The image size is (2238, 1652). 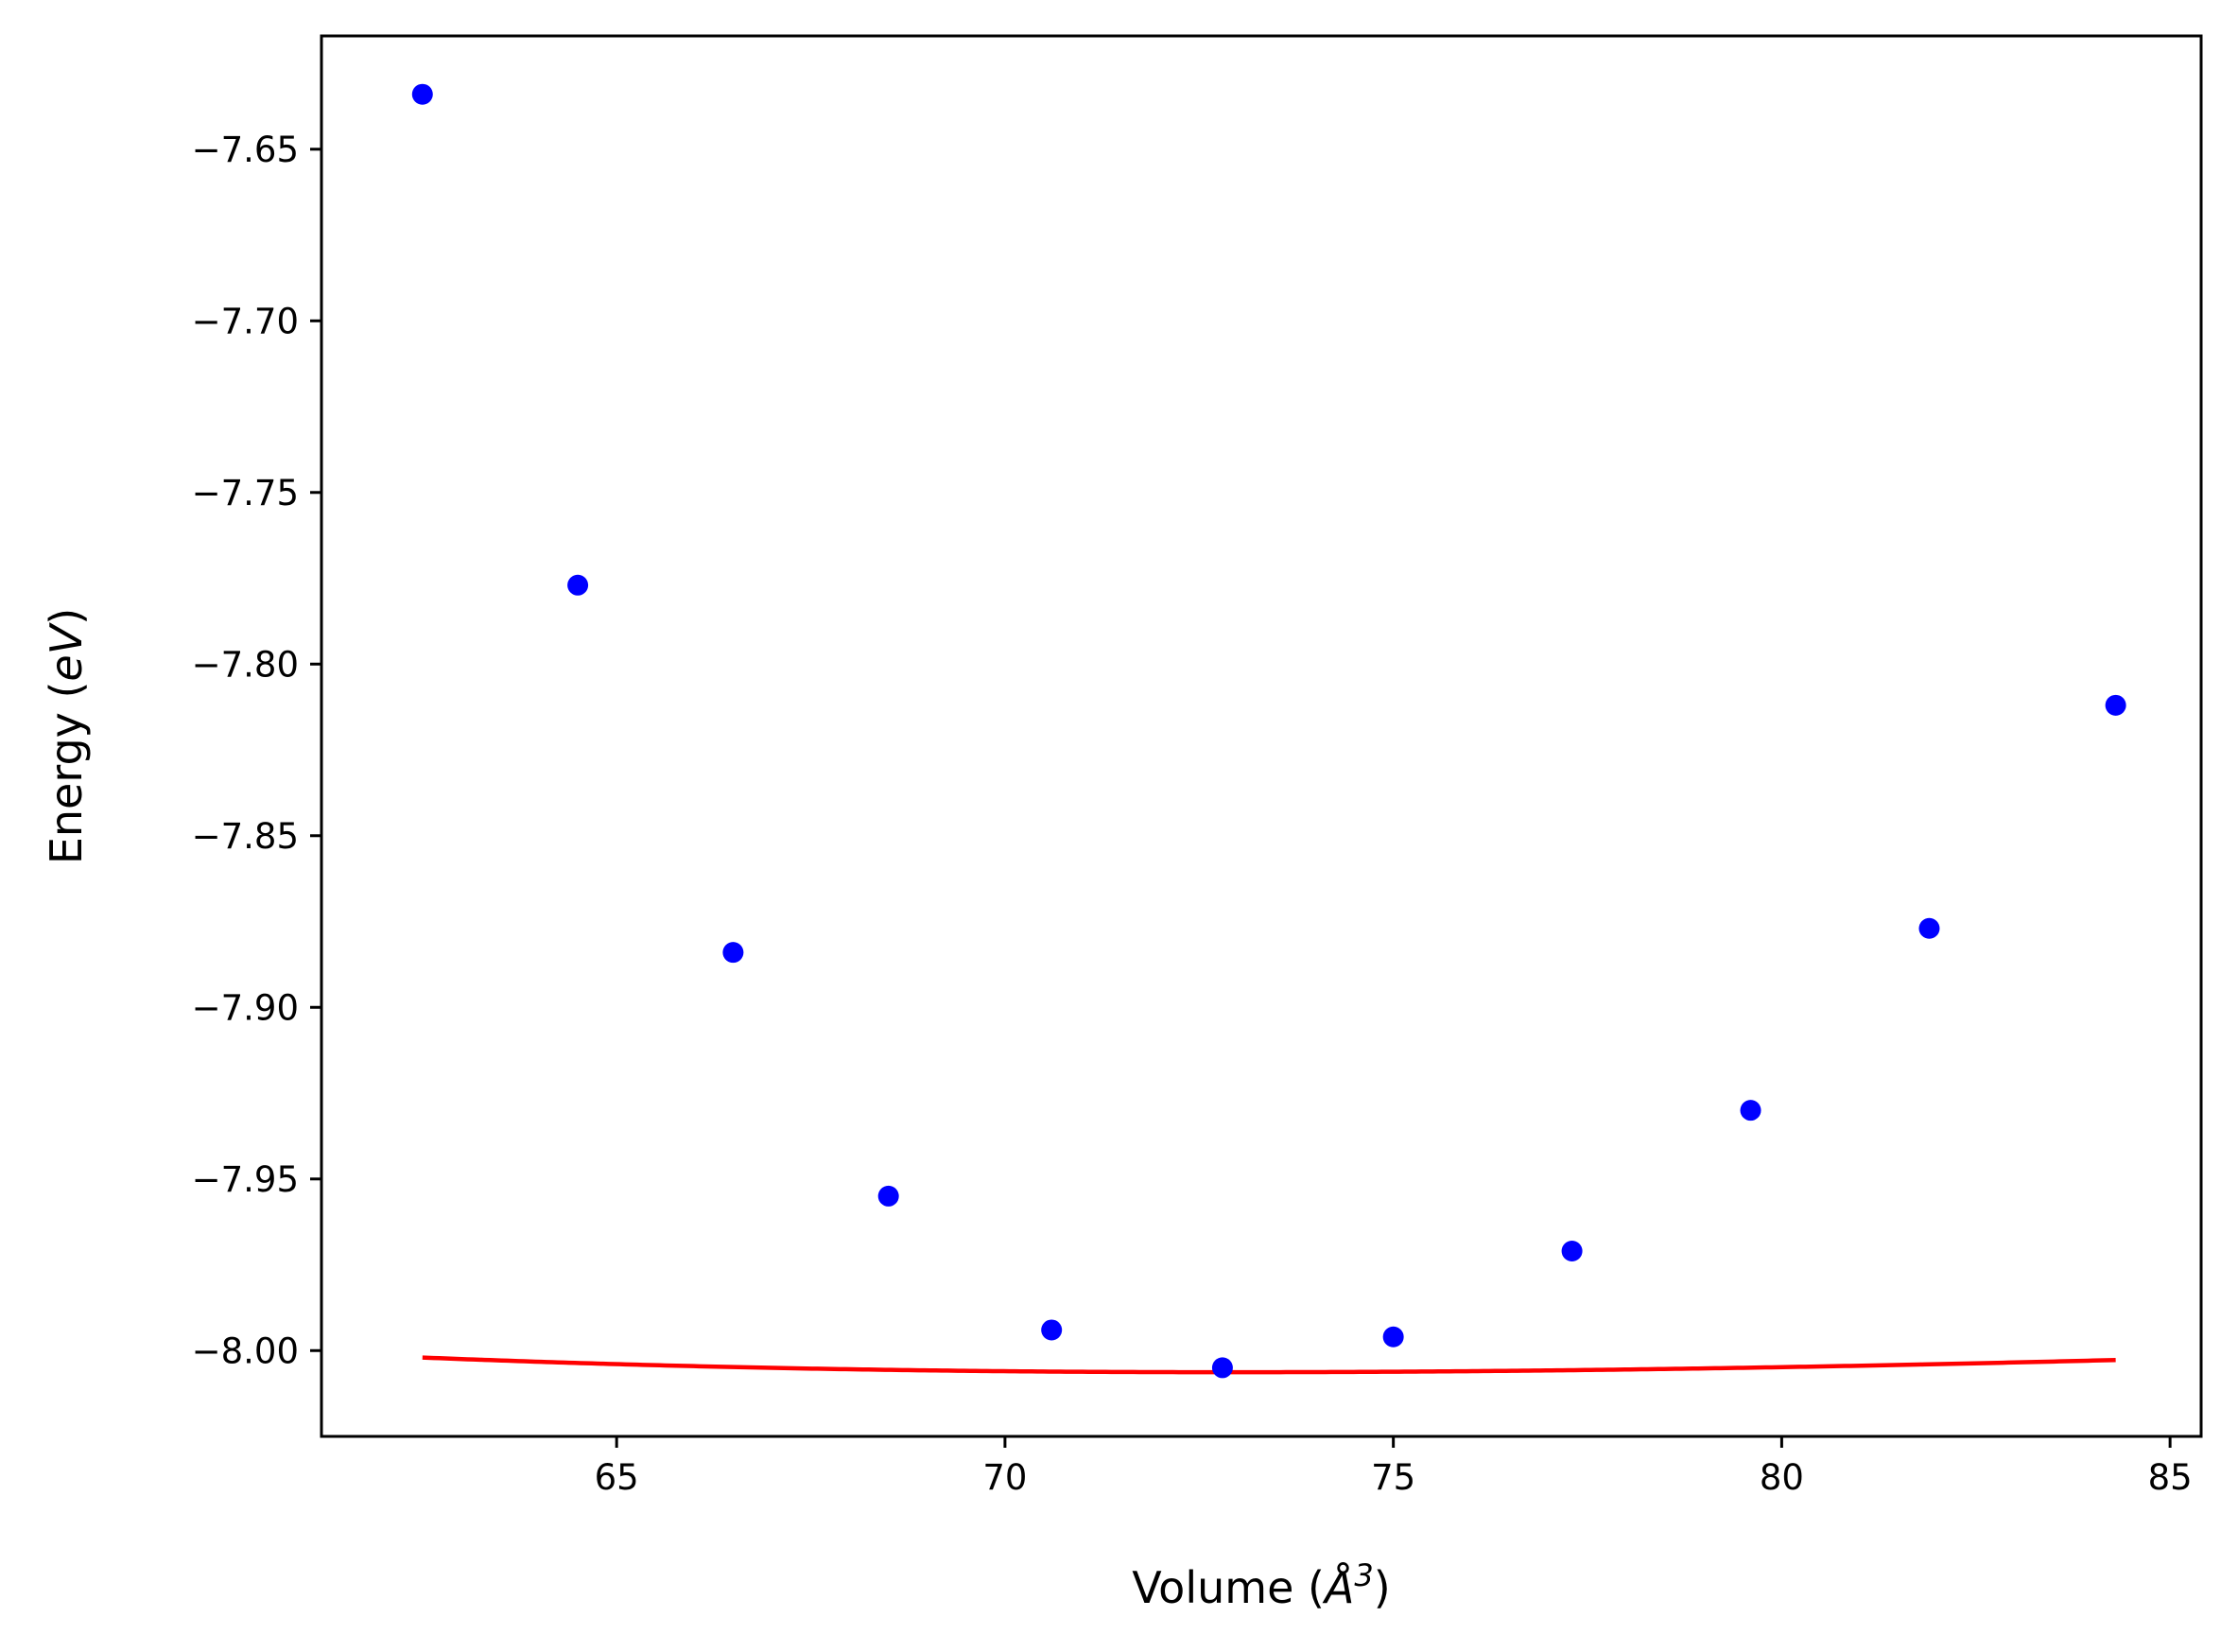 I want to click on x-tick-label: 75, so click(x=1393, y=1477).